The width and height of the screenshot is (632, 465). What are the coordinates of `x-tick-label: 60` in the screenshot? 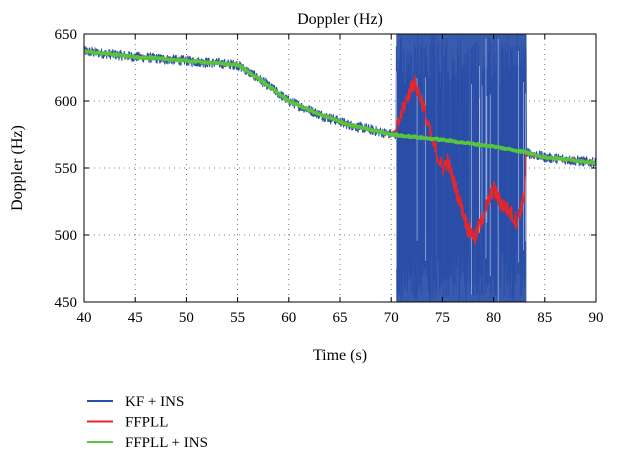 It's located at (288, 318).